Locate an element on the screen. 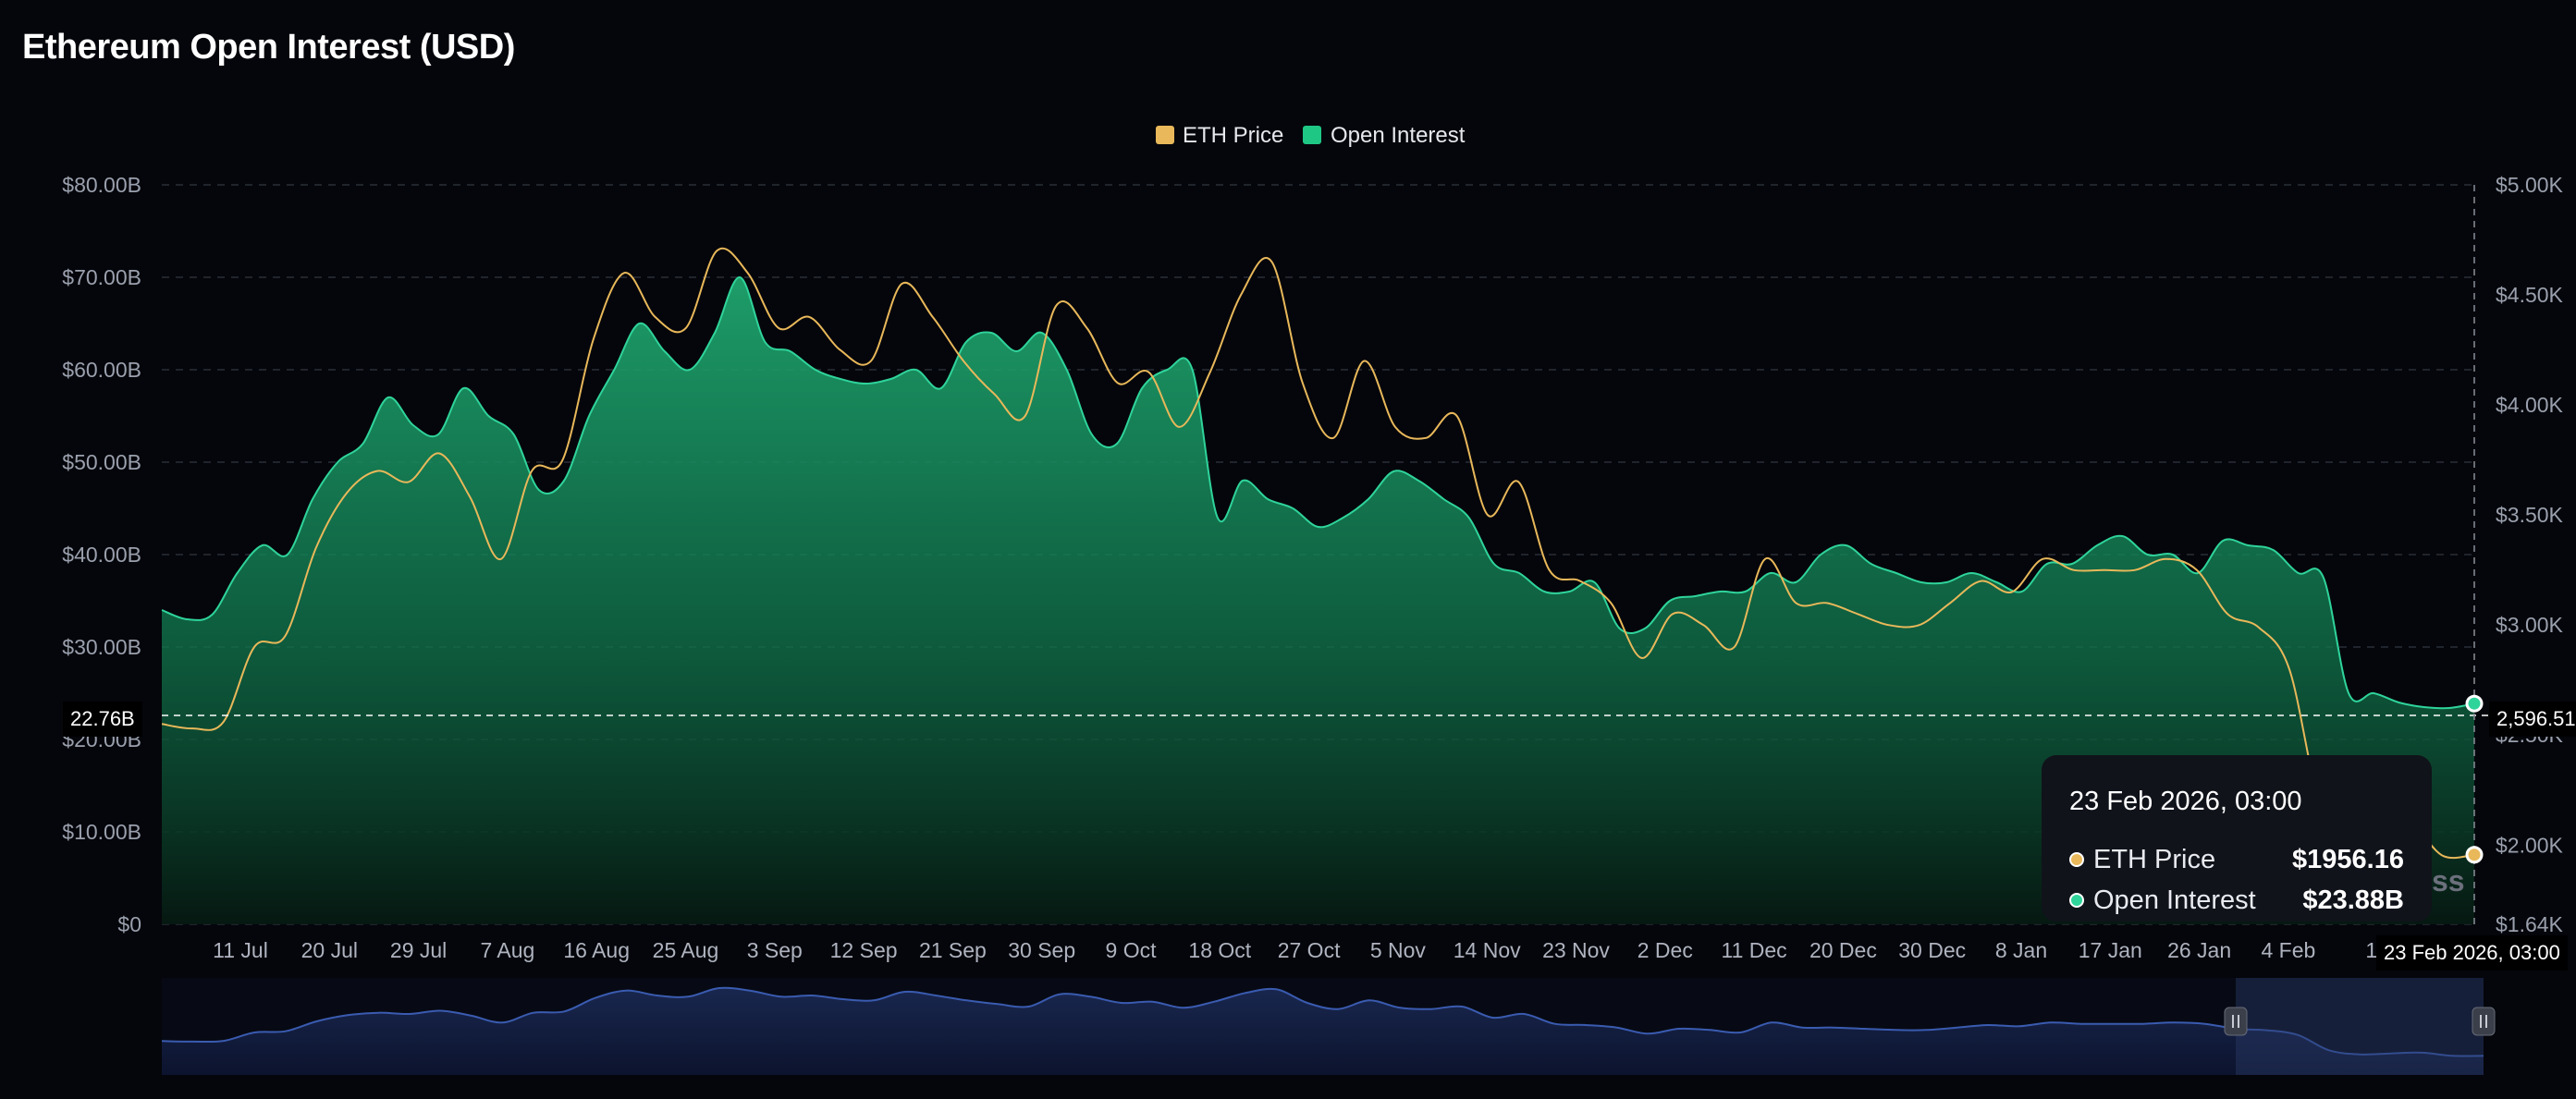 Image resolution: width=2576 pixels, height=1099 pixels. crosshair-left-label: 22.76B is located at coordinates (102, 719).